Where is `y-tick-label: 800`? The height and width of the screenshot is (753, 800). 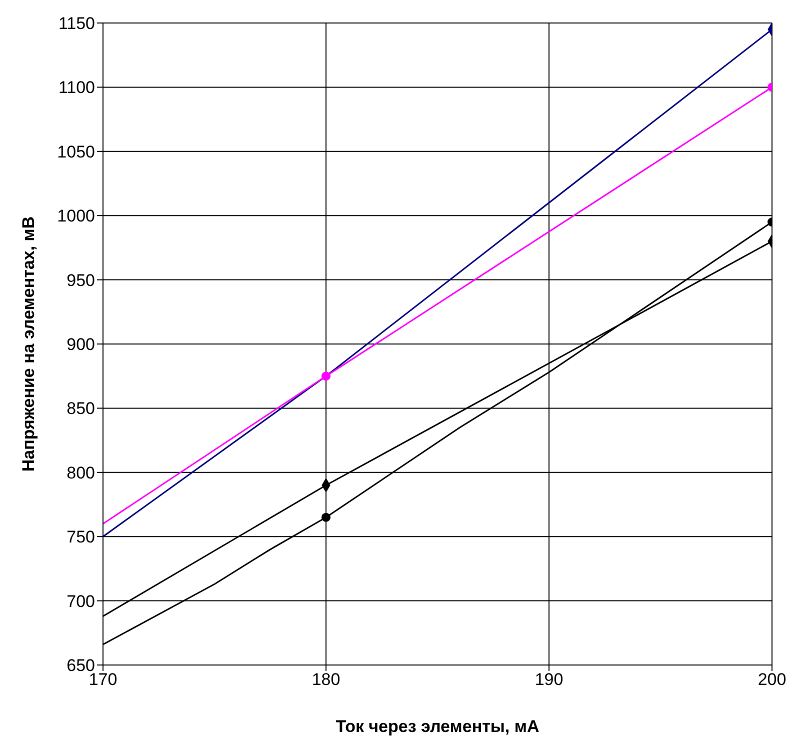 y-tick-label: 800 is located at coordinates (80, 472).